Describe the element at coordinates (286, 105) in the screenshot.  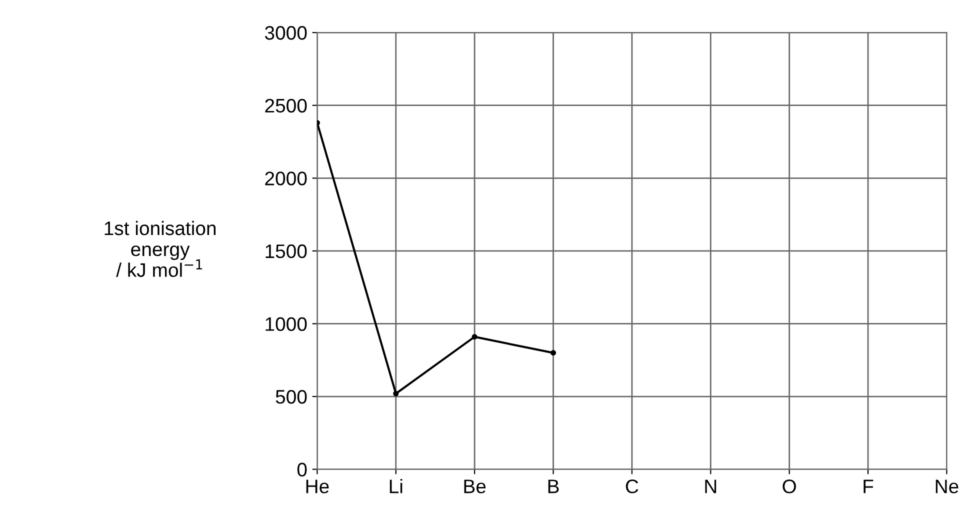
I see `y-tick-label: 2500` at that location.